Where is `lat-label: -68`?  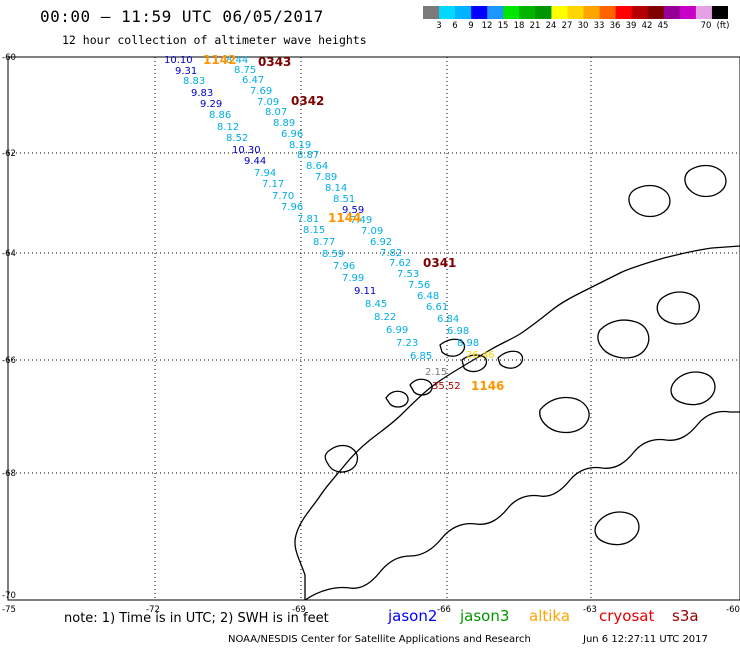 lat-label: -68 is located at coordinates (9, 474).